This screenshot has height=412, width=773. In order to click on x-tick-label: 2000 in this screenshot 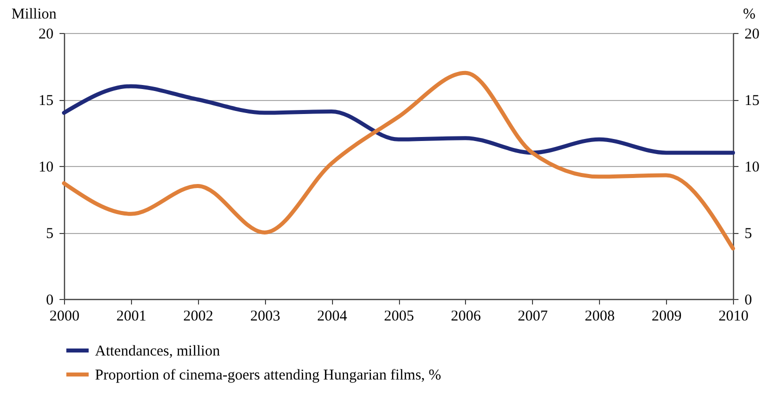, I will do `click(65, 316)`.